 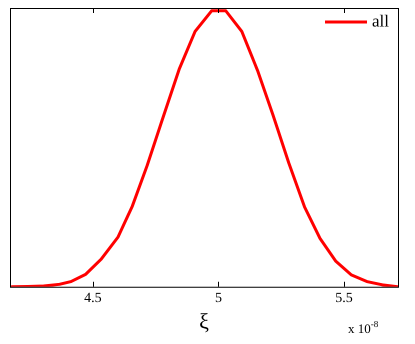 I want to click on x-axis-title: ξ, so click(x=204, y=321).